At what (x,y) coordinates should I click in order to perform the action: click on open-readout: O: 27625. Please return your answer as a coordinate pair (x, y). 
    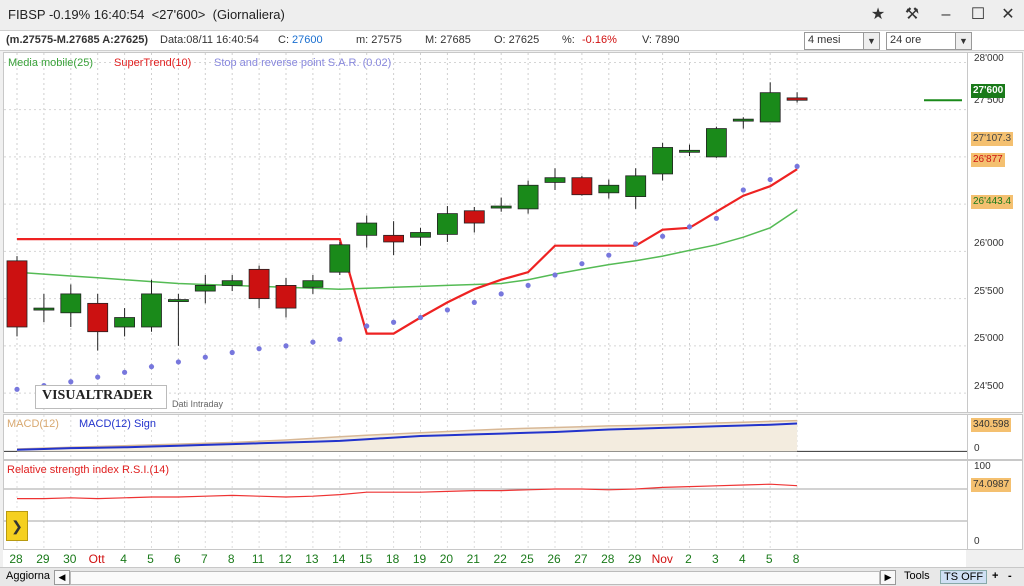
    Looking at the image, I should click on (517, 40).